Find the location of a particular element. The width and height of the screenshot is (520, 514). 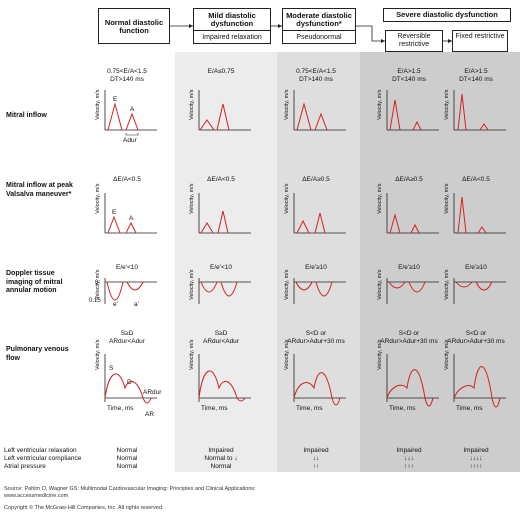

criteria-valsalva-1: ΔE/A<0.5 is located at coordinates (221, 179).